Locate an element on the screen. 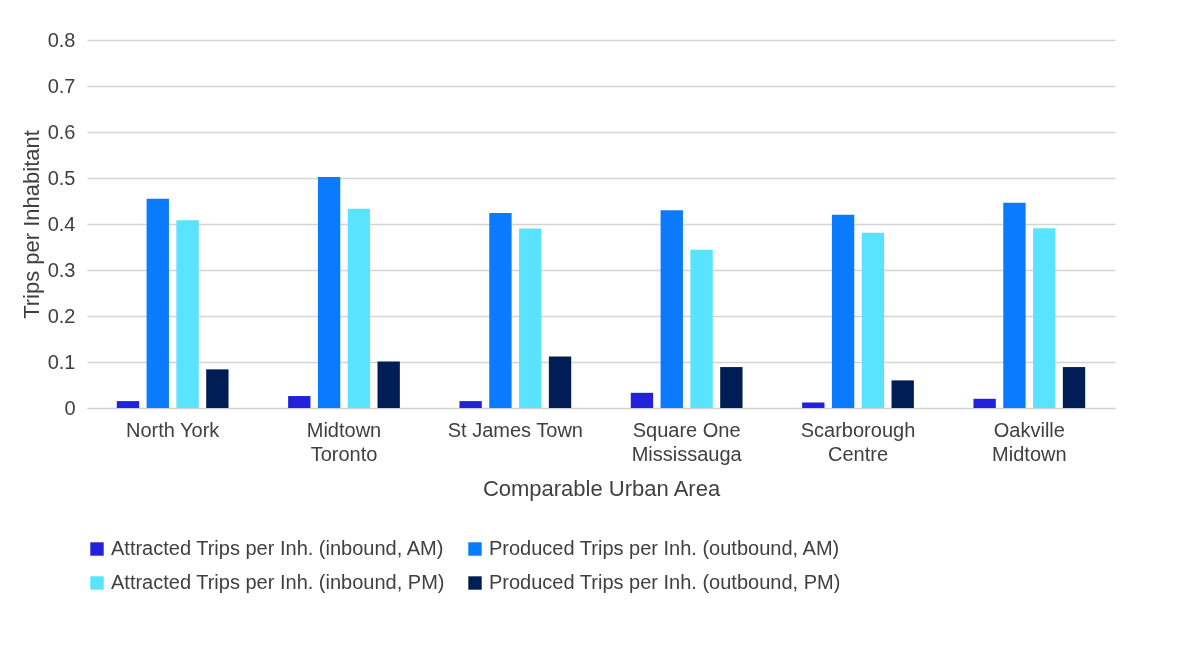  x-tick-label: North York is located at coordinates (173, 429).